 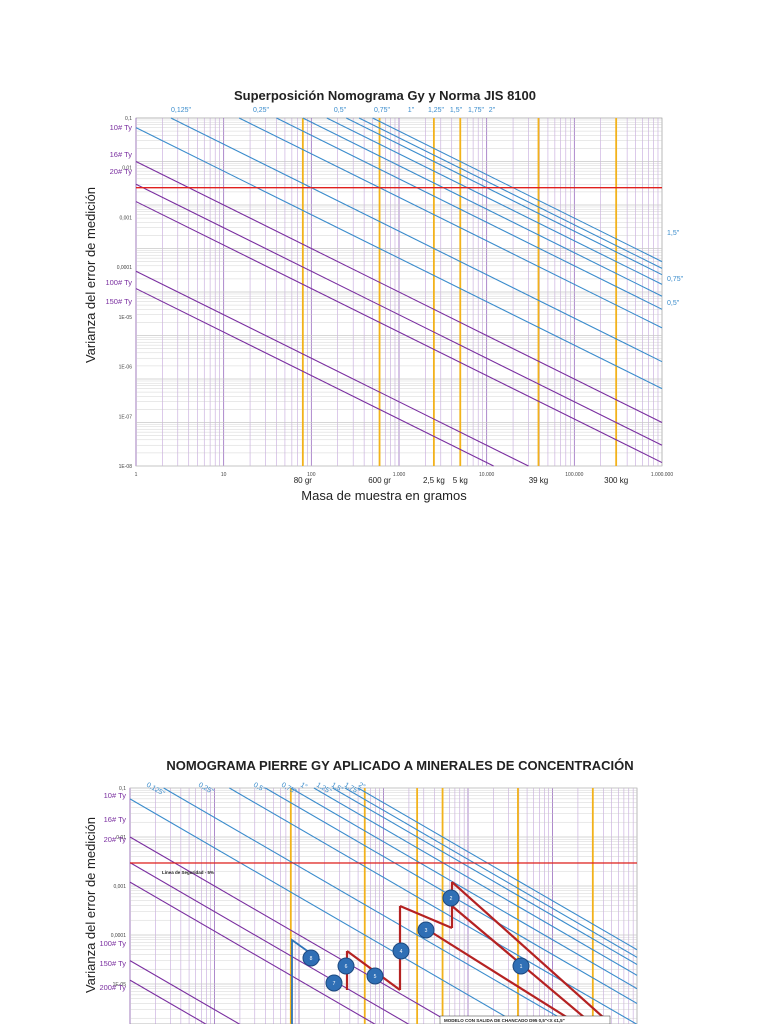 What do you see at coordinates (90, 905) in the screenshot?
I see `chart-2-y-label: Varianza del error de medición` at bounding box center [90, 905].